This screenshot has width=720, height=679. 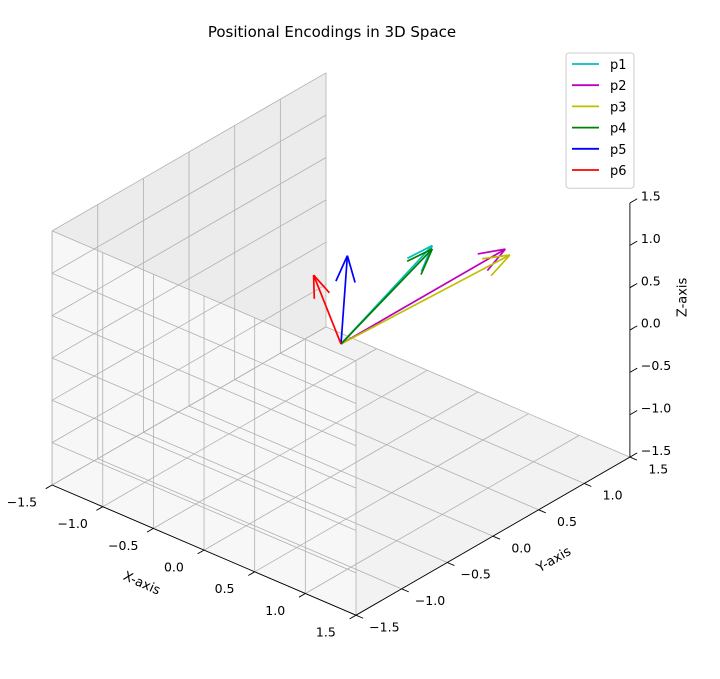 What do you see at coordinates (618, 150) in the screenshot?
I see `legend-label-p5: p5` at bounding box center [618, 150].